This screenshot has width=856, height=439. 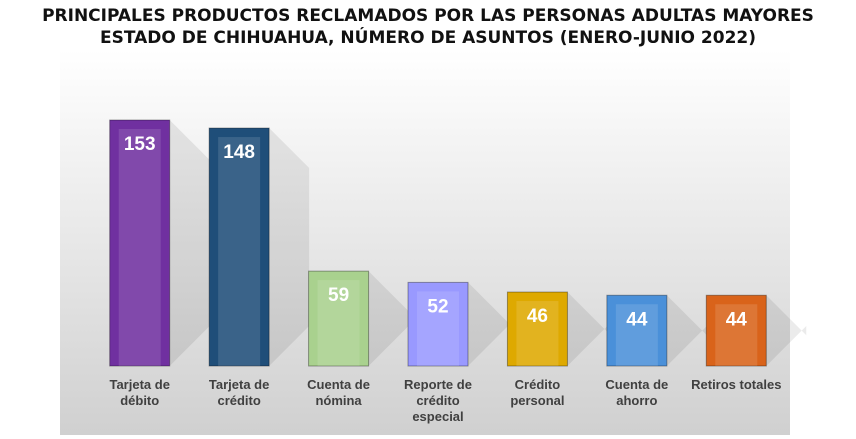 I want to click on x-tick-label: Crédito personal, so click(x=537, y=392).